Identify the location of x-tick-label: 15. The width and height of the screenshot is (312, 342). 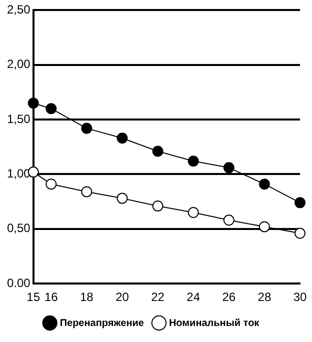
(33, 297).